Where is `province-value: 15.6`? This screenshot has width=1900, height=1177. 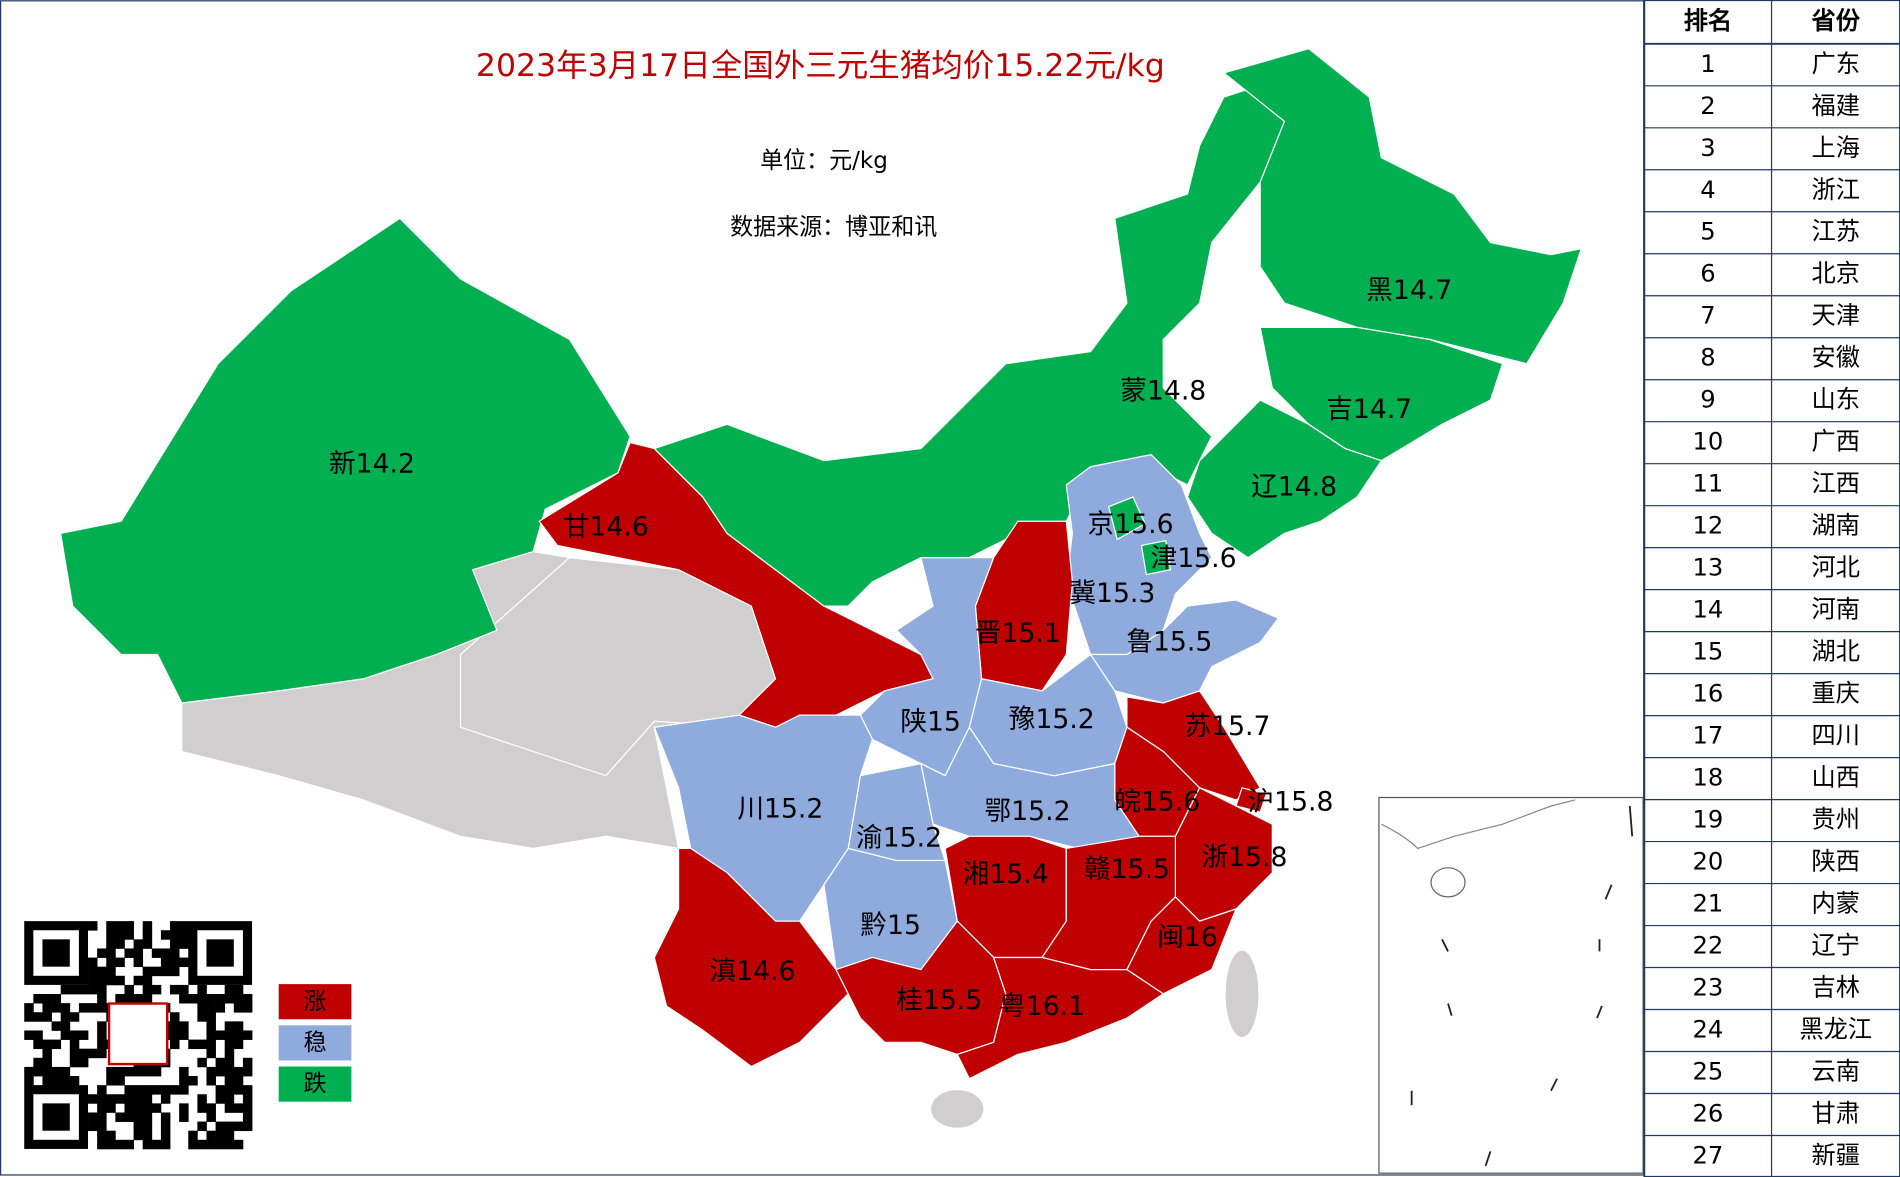 province-value: 15.6 is located at coordinates (1206, 557).